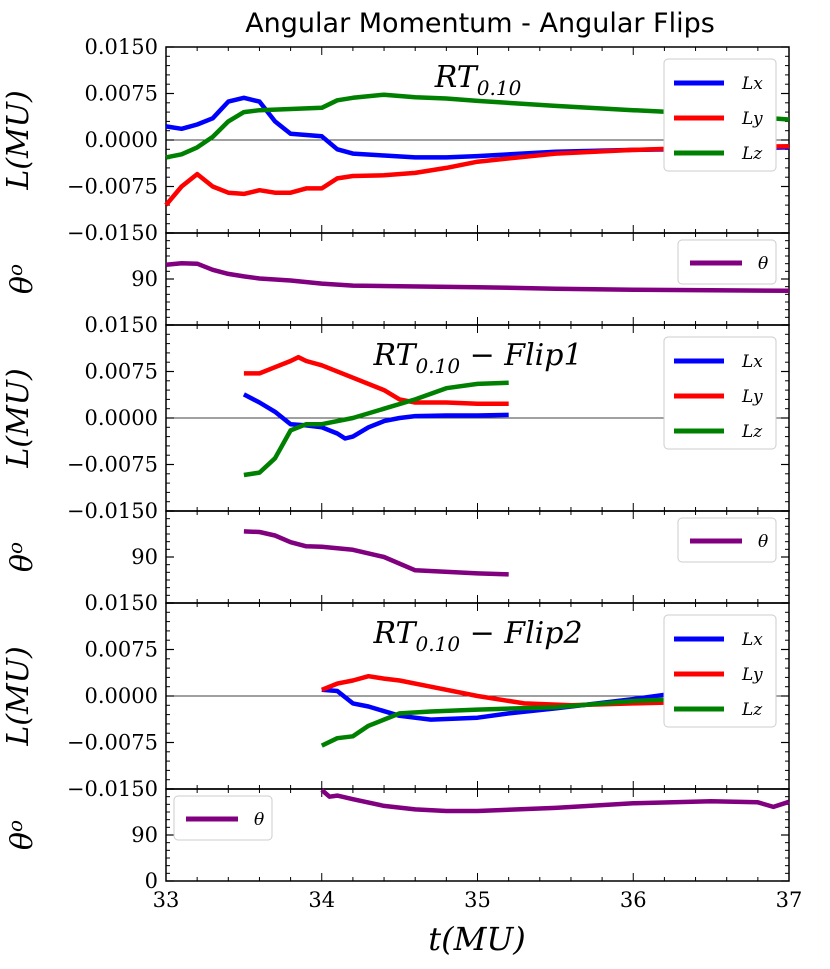  I want to click on panel2-legend-box, so click(720, 393).